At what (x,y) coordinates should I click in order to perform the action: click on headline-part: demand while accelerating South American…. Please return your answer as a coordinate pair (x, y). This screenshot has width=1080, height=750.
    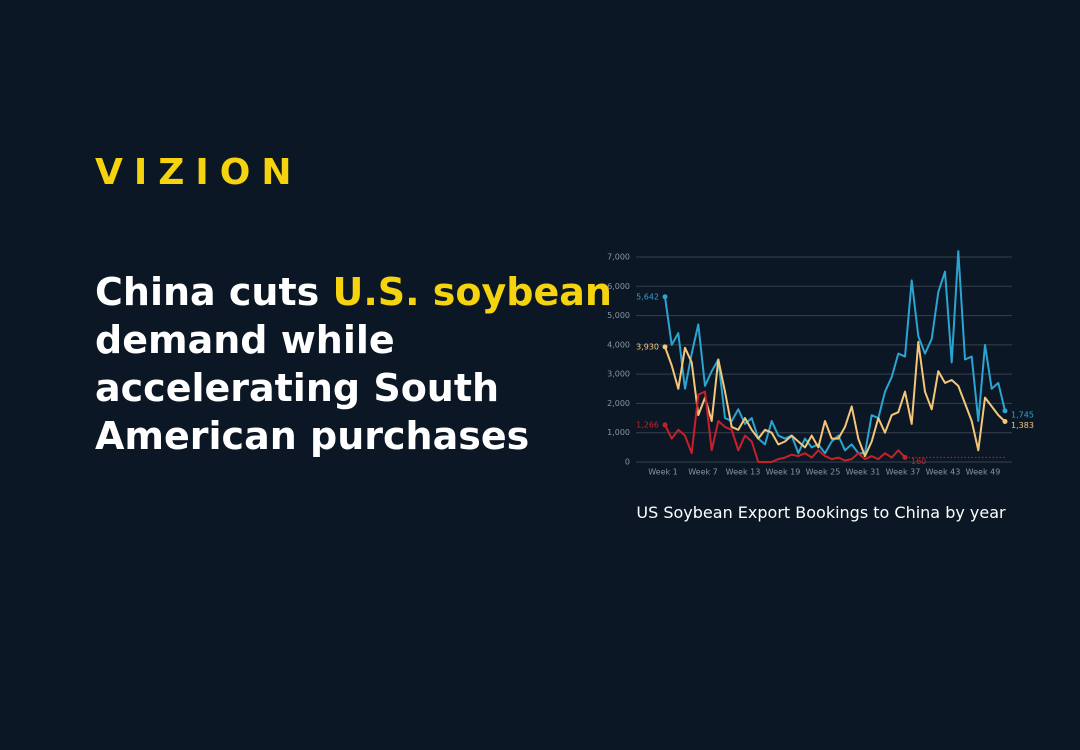
    Looking at the image, I should click on (312, 388).